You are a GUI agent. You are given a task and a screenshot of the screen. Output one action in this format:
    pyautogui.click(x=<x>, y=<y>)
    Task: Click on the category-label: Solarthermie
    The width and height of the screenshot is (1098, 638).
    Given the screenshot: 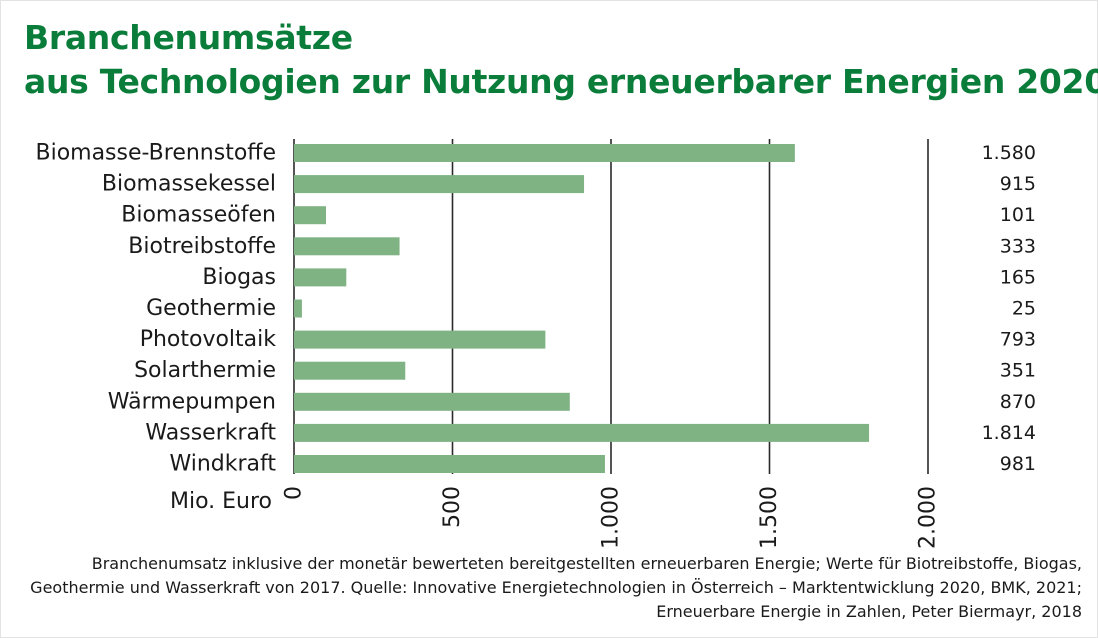 What is the action you would take?
    pyautogui.click(x=205, y=370)
    